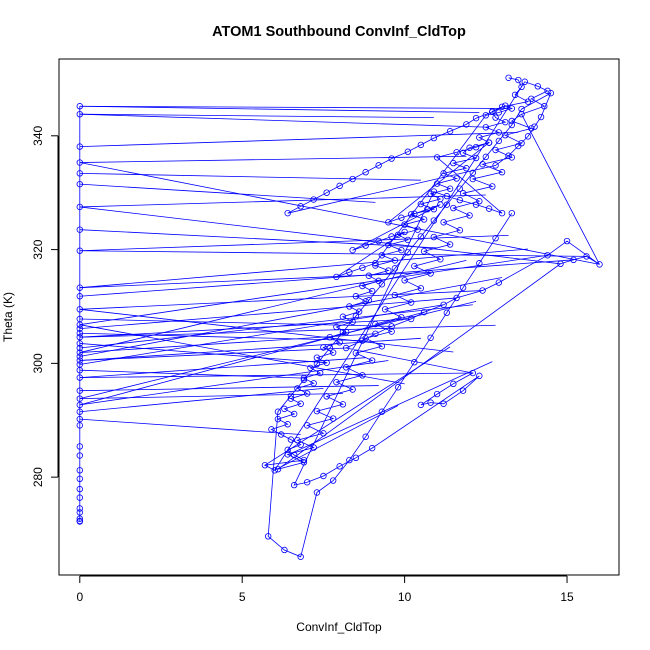 Image resolution: width=650 pixels, height=650 pixels. Describe the element at coordinates (38, 135) in the screenshot. I see `y-tick-label: 340` at that location.